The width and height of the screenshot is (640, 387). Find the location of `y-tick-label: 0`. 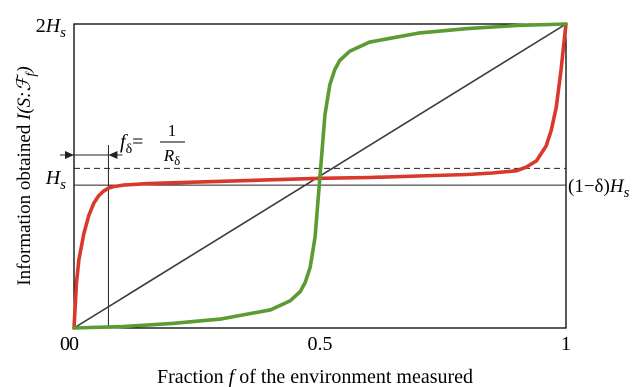

y-tick-label: 0 is located at coordinates (65, 344).